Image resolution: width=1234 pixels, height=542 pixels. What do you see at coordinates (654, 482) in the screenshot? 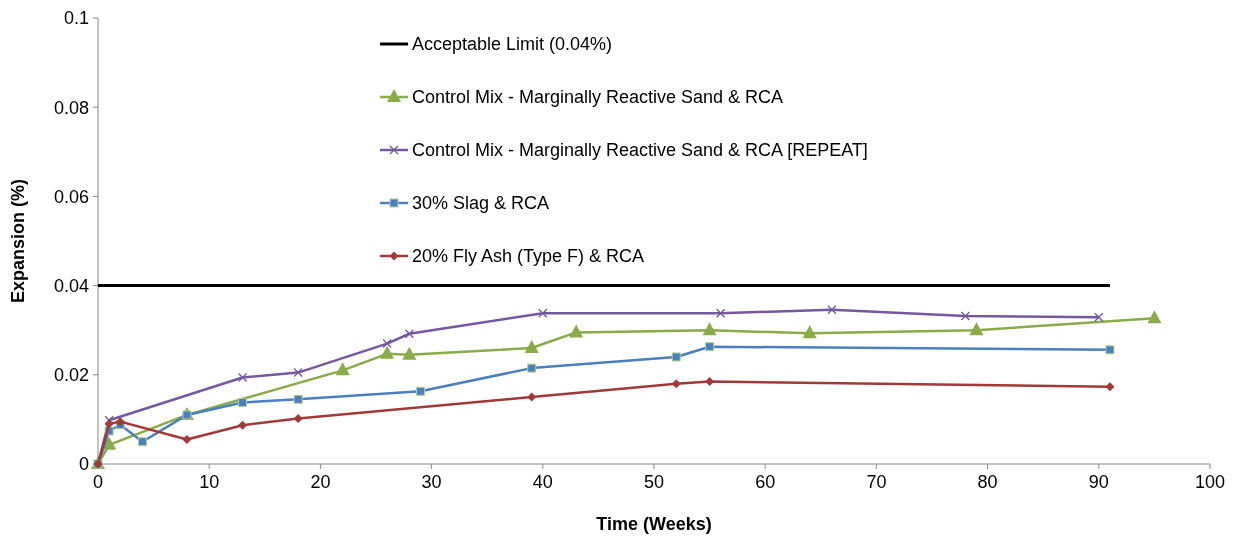
I see `x-tick-label: 50` at bounding box center [654, 482].